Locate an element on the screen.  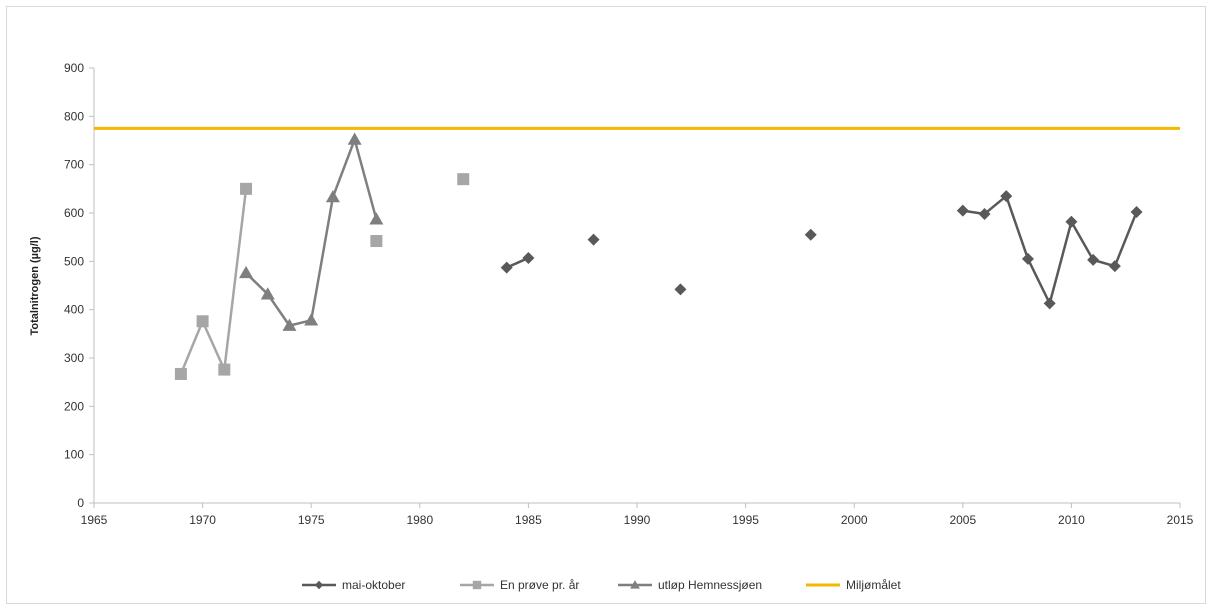
x-tick-label: 2010 is located at coordinates (1071, 520).